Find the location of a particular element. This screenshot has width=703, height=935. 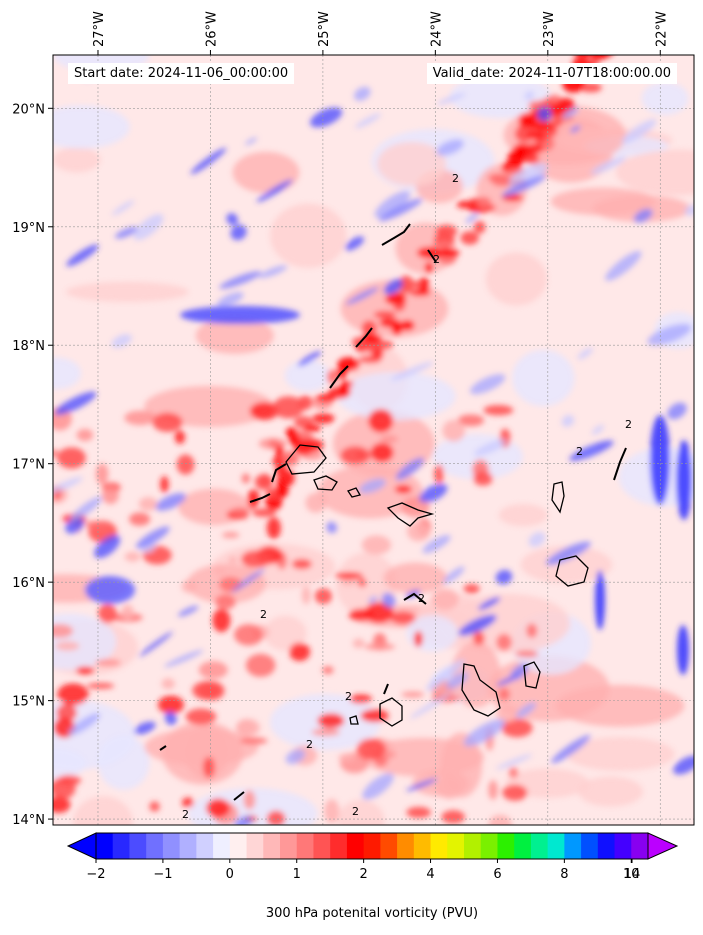

lat-tick-label: 16°N is located at coordinates (28, 583).